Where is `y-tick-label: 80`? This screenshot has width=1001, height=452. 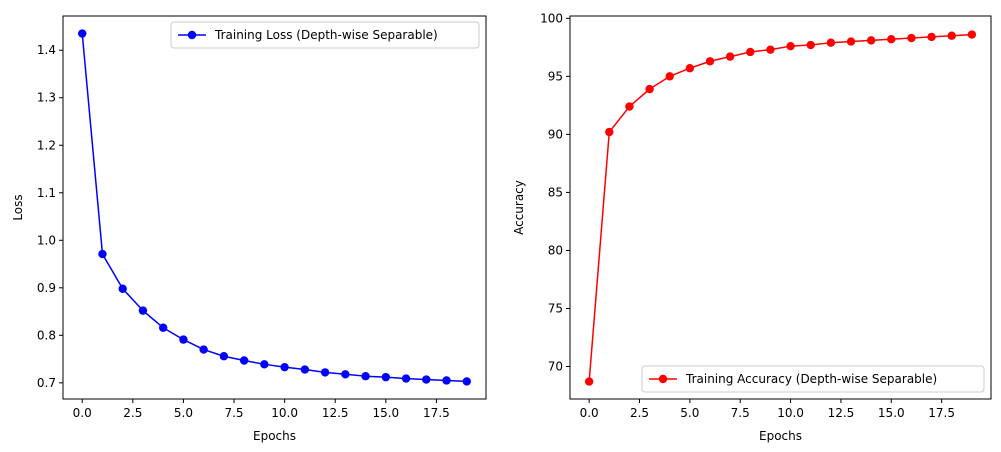 y-tick-label: 80 is located at coordinates (555, 250).